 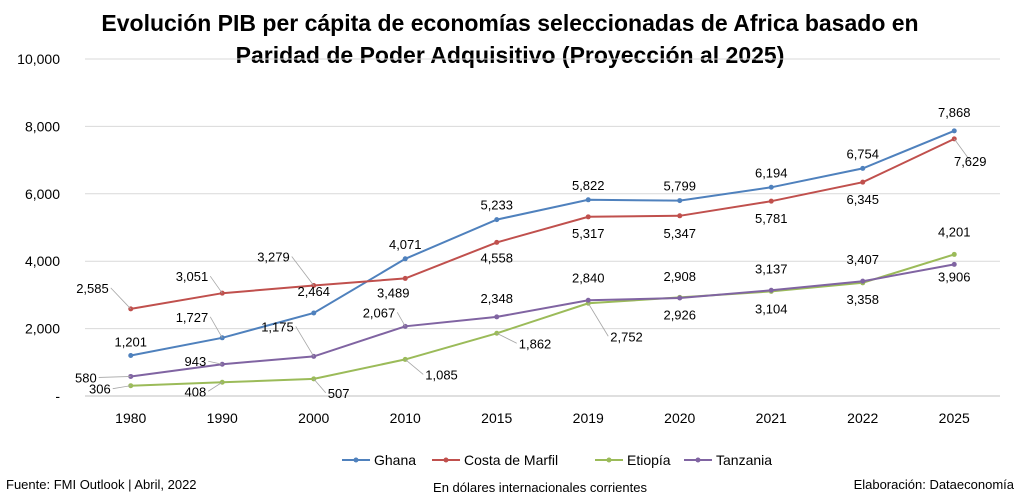 What do you see at coordinates (771, 308) in the screenshot?
I see `data-label: 3,104` at bounding box center [771, 308].